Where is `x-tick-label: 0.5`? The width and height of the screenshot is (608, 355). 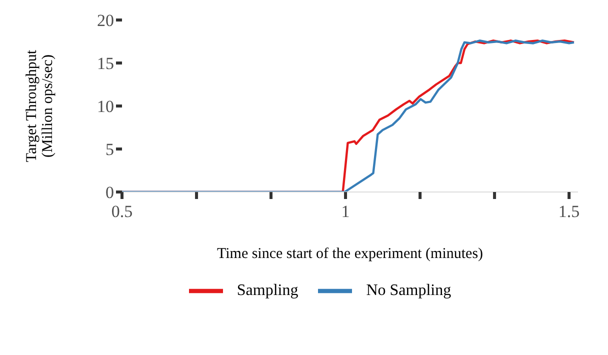 x-tick-label: 0.5 is located at coordinates (122, 212).